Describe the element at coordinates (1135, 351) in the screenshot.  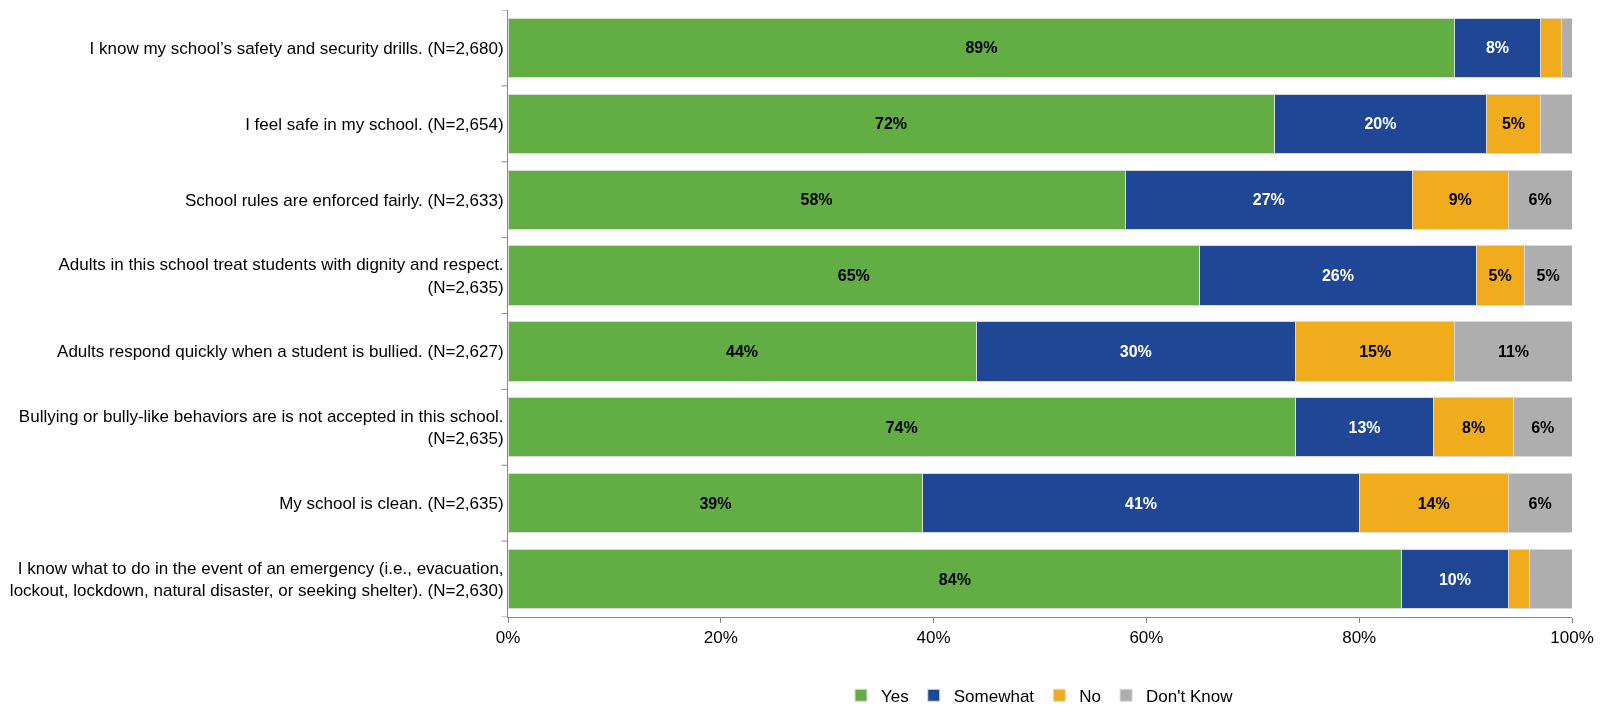
I see `data-label: 30%` at that location.